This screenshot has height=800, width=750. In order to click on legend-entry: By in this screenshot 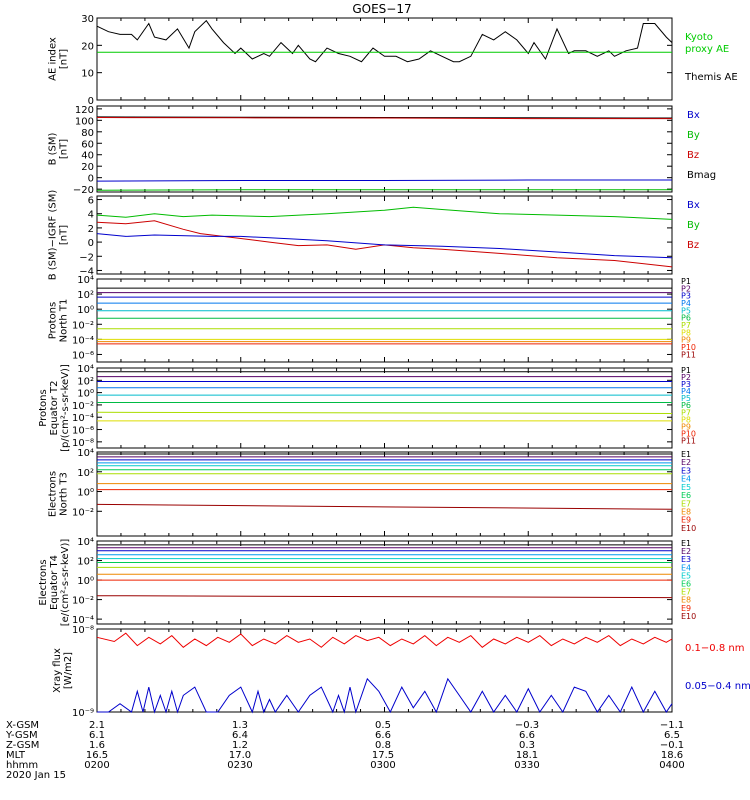, I will do `click(693, 225)`.